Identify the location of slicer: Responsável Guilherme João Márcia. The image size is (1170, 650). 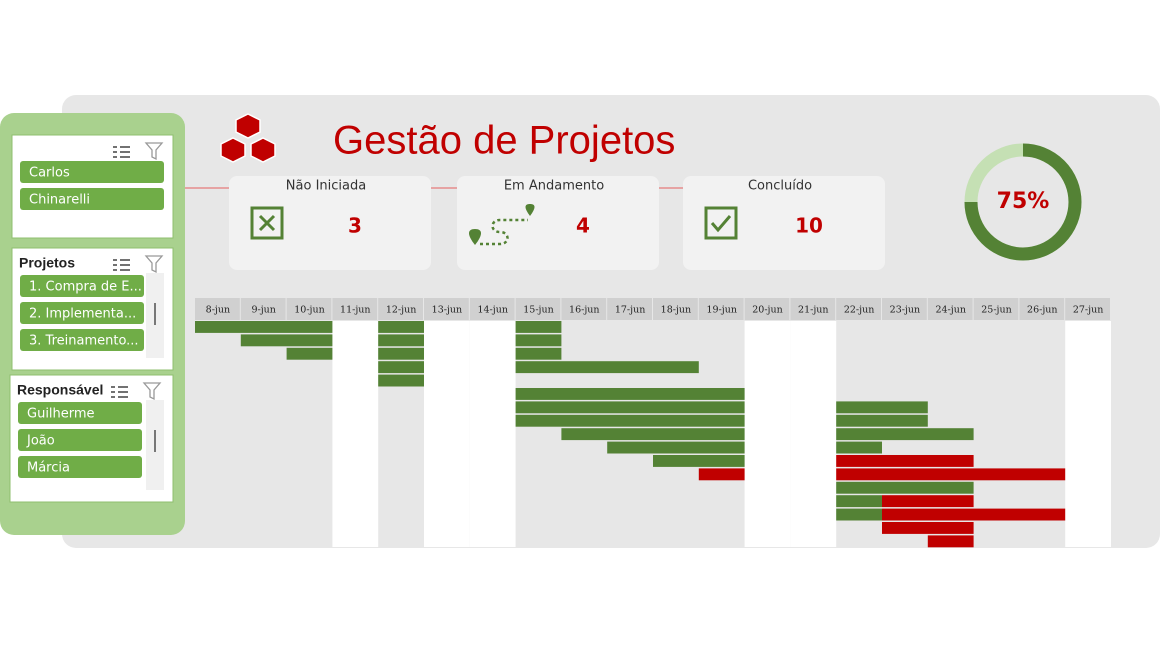
(91, 438).